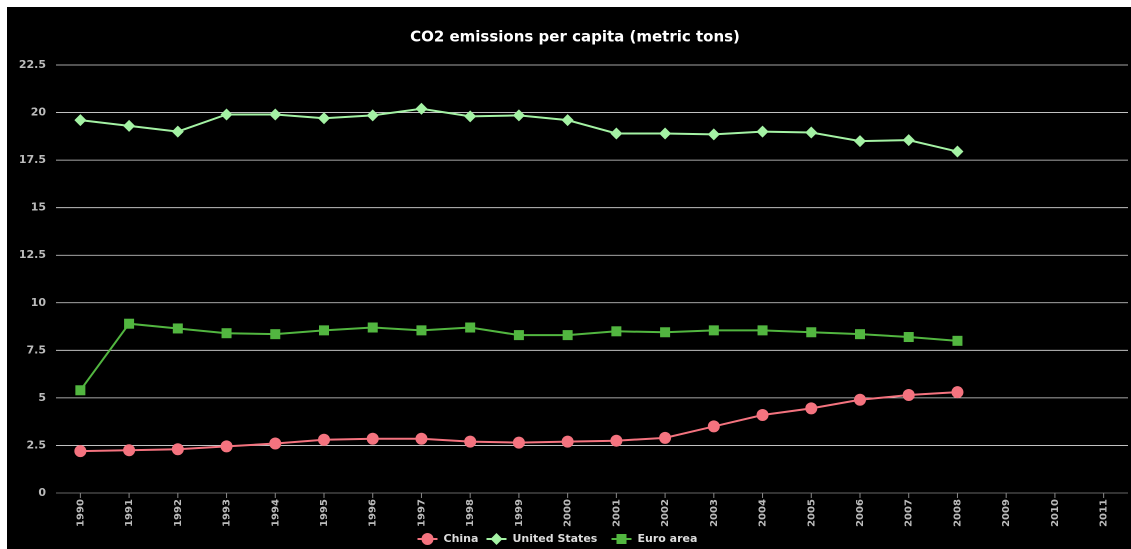  What do you see at coordinates (38, 207) in the screenshot?
I see `y-tick-label: 15` at bounding box center [38, 207].